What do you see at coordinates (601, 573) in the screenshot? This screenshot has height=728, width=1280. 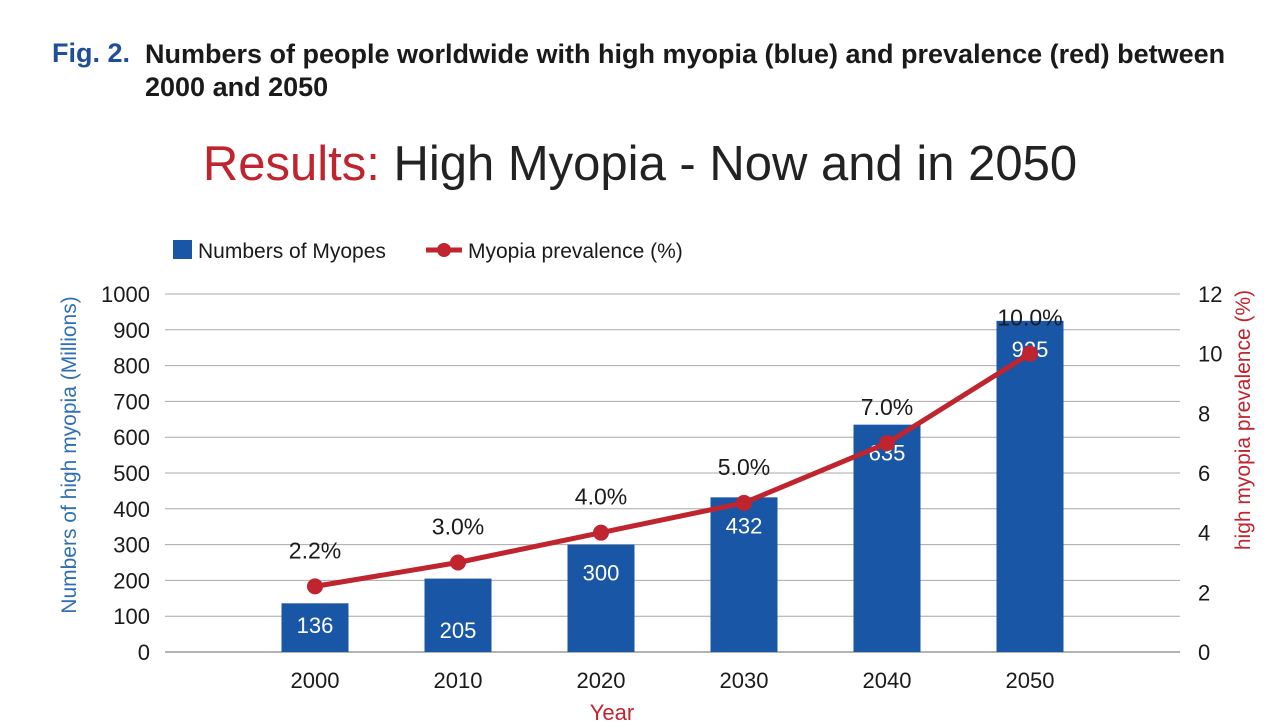 I see `bar-value-label: 300` at bounding box center [601, 573].